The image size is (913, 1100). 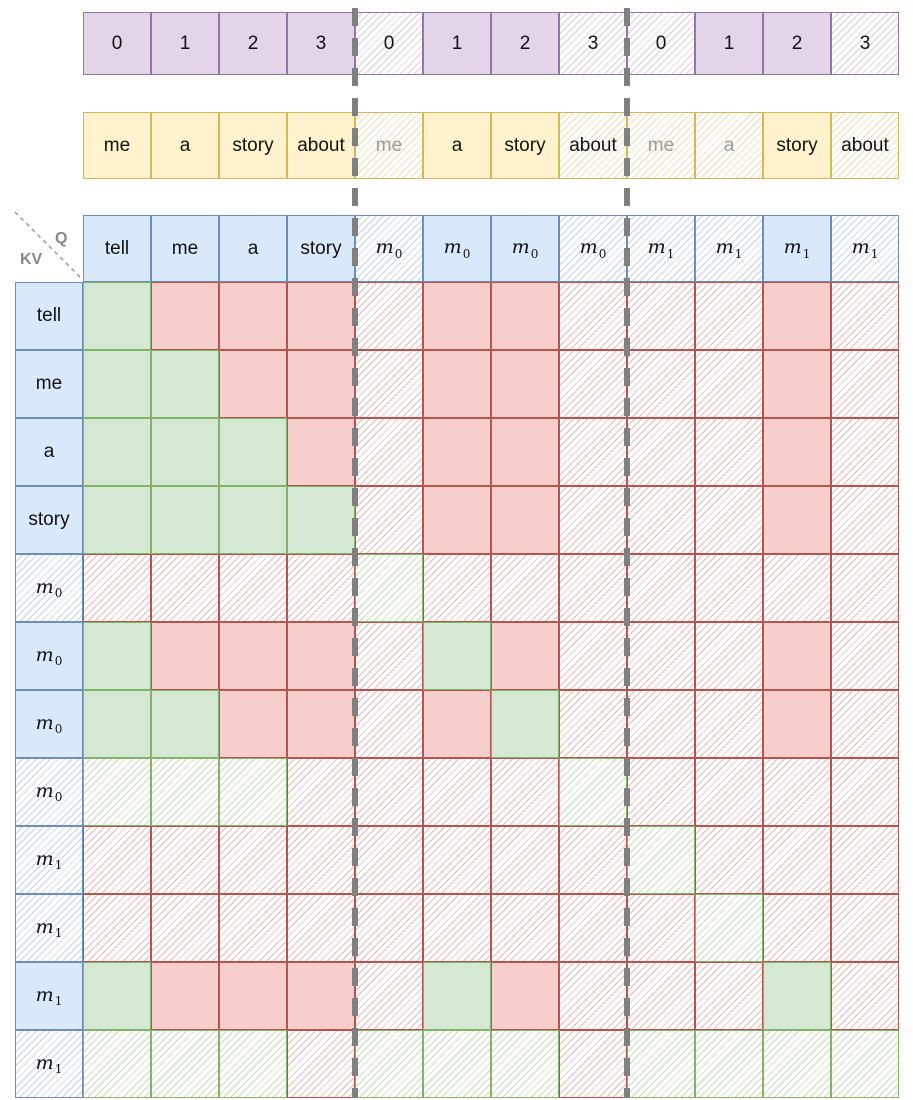 I want to click on header-label: me, so click(x=185, y=248).